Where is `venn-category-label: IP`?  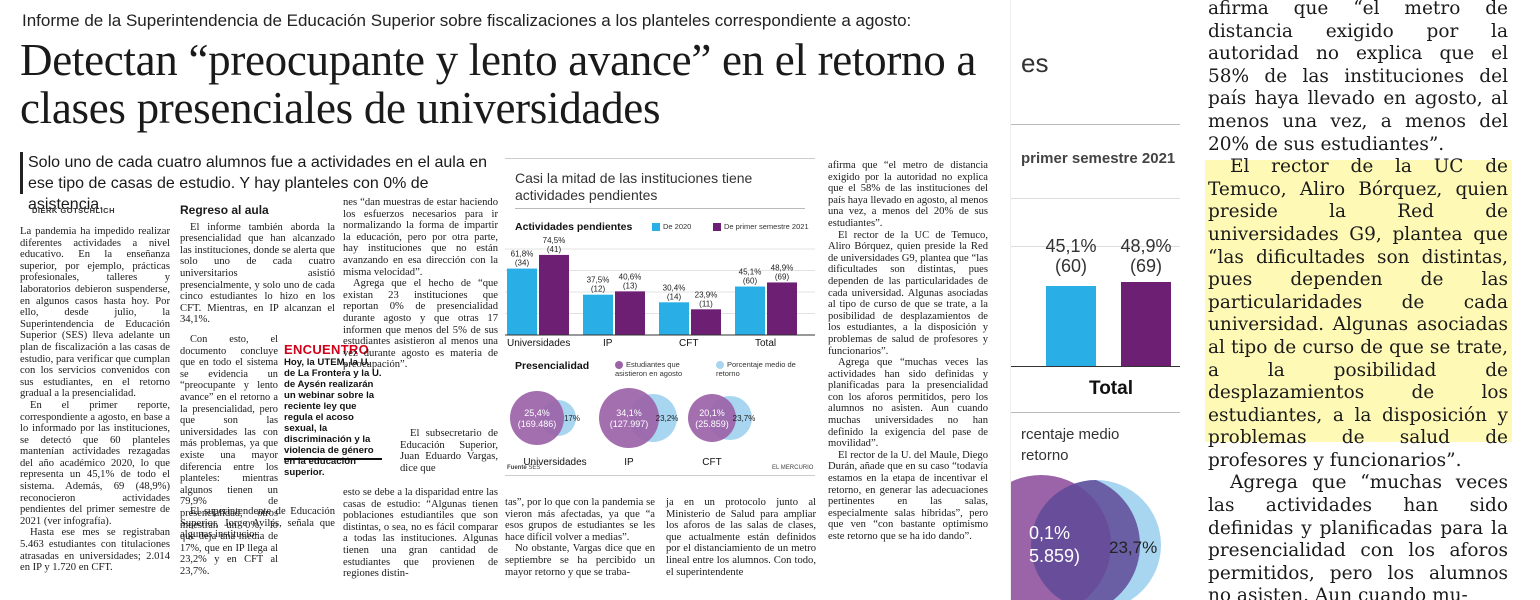 venn-category-label: IP is located at coordinates (629, 462).